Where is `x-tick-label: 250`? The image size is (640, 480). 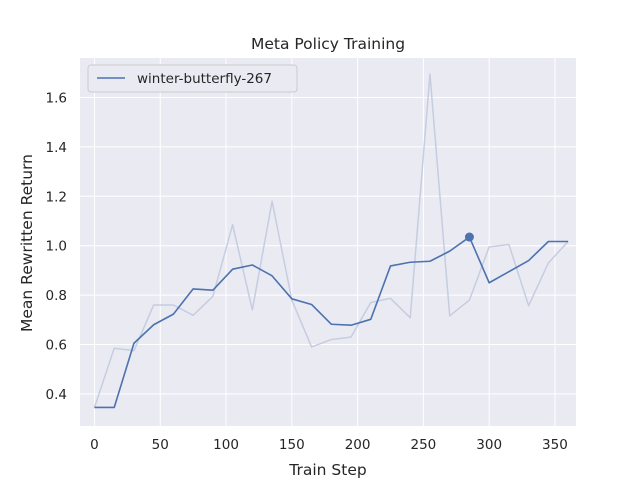
x-tick-label: 250 is located at coordinates (423, 445).